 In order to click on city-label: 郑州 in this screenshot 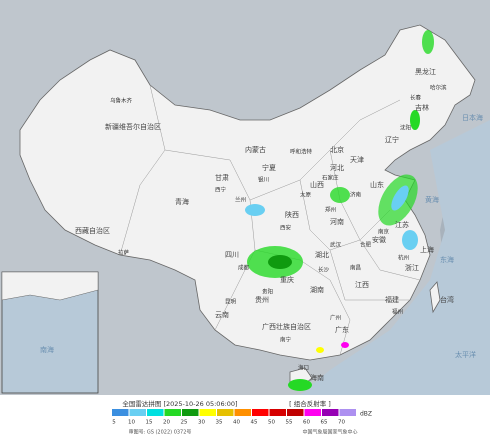, I will do `click(330, 210)`.